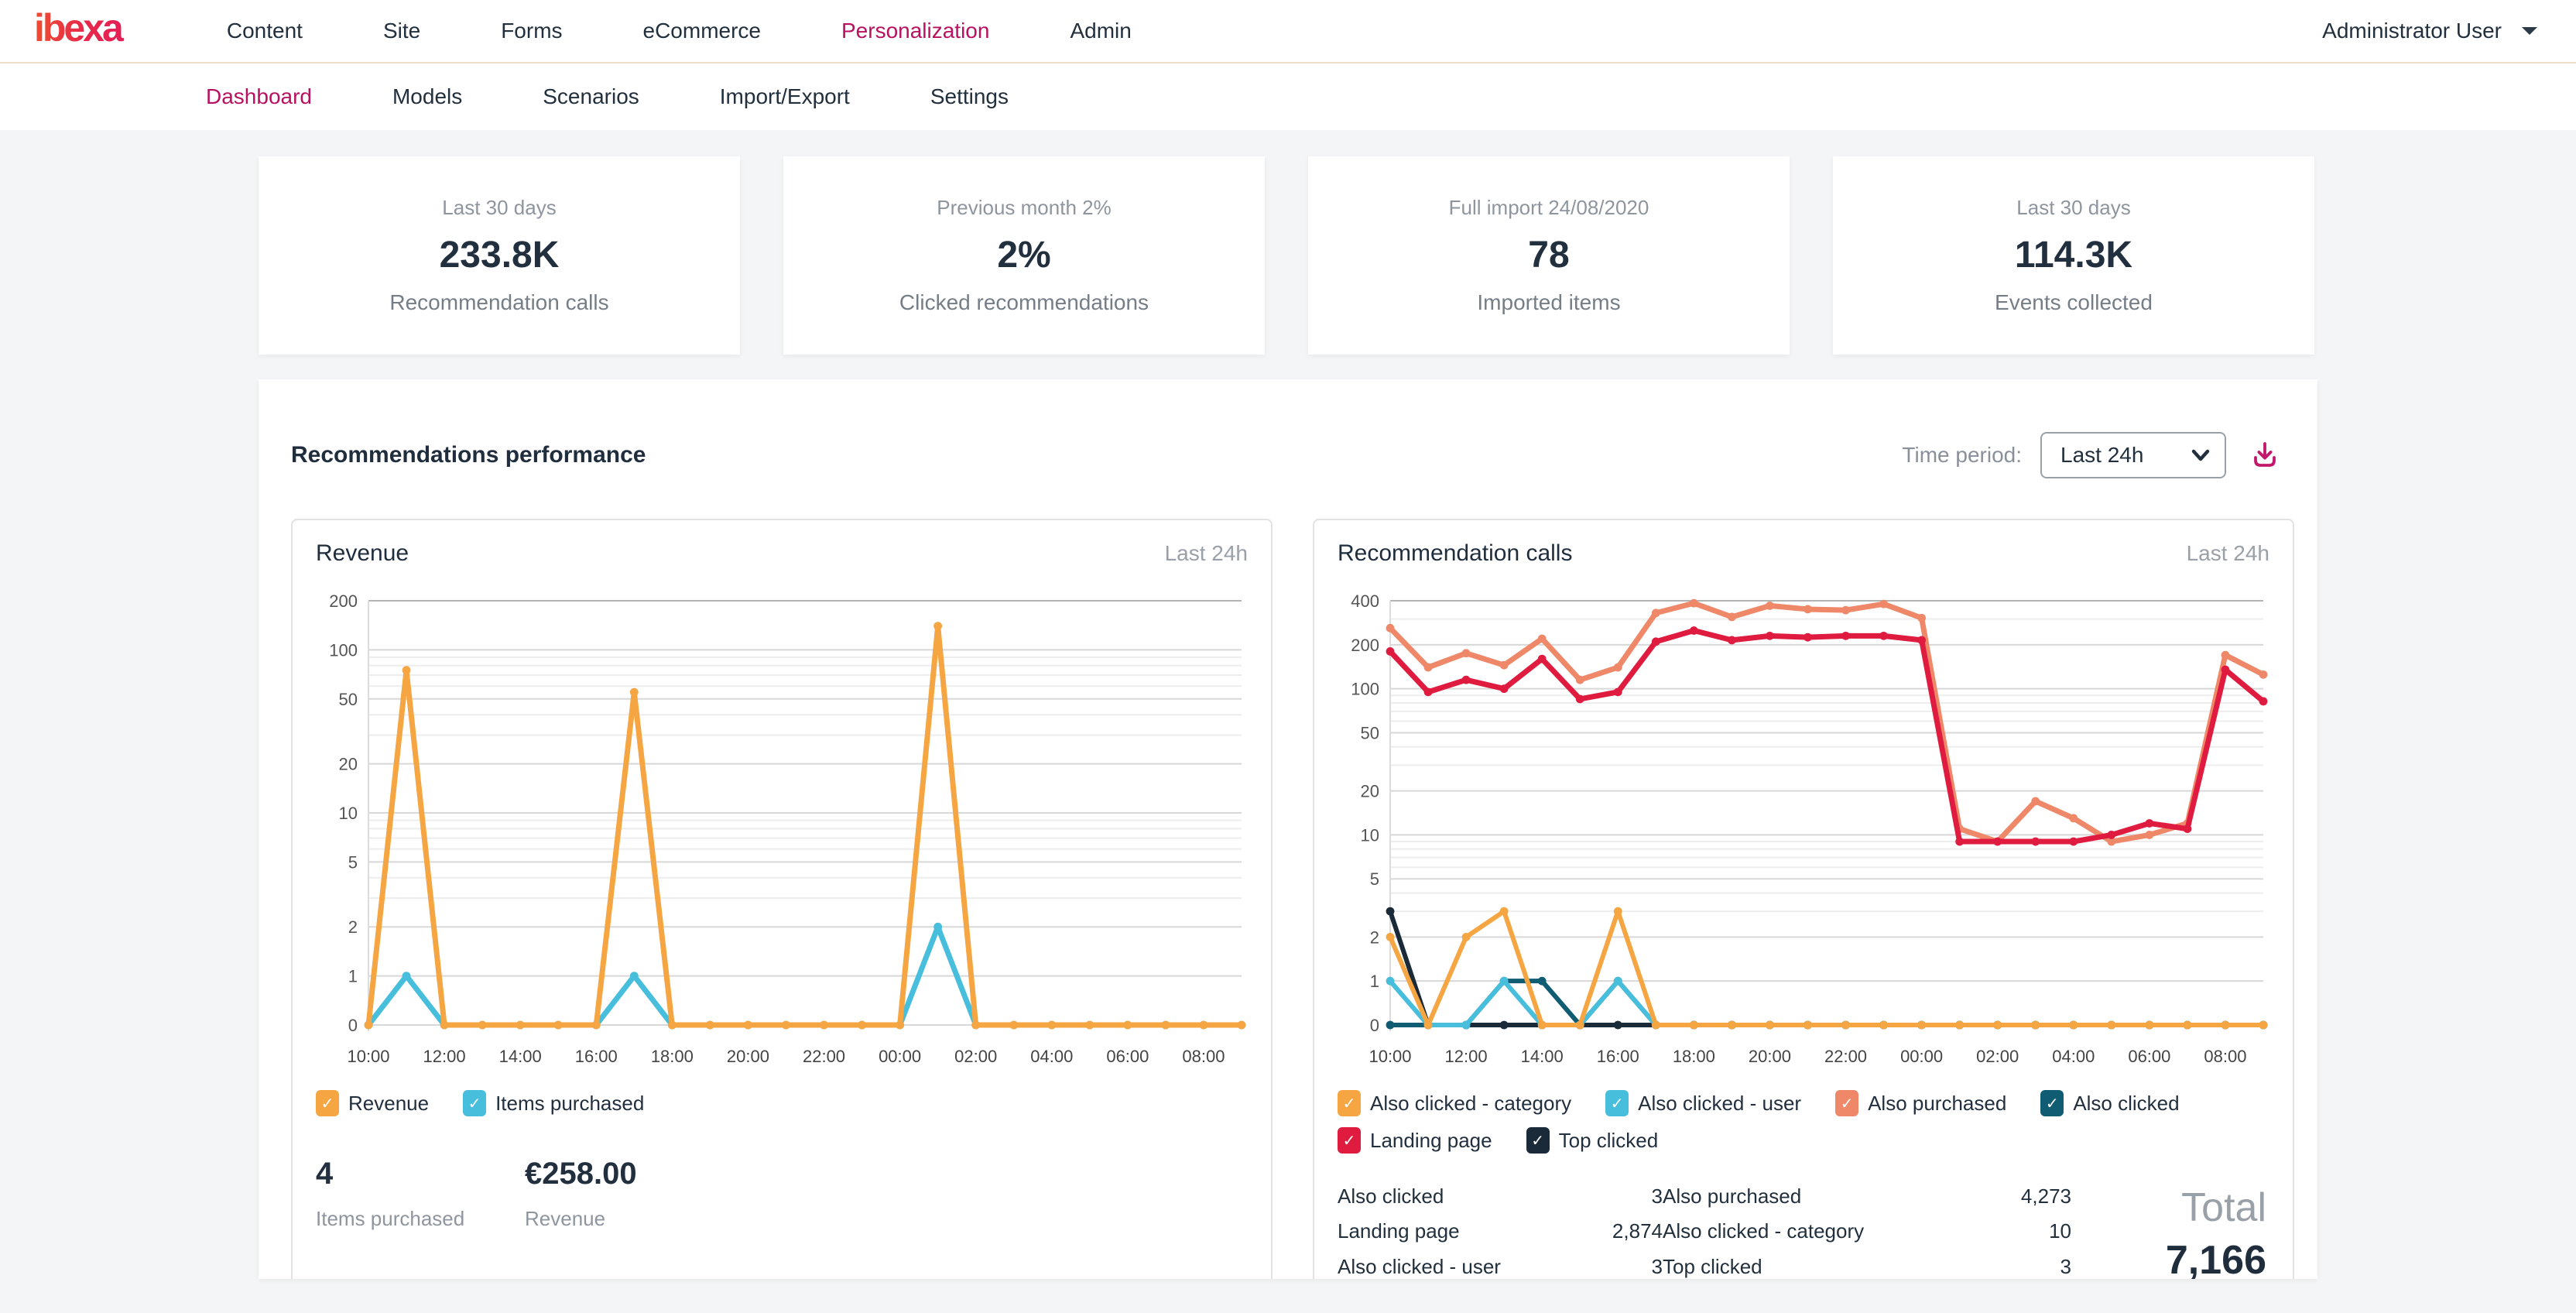 The width and height of the screenshot is (2576, 1313). I want to click on legend-item-items-purchased: ✓ Items purchased, so click(553, 1103).